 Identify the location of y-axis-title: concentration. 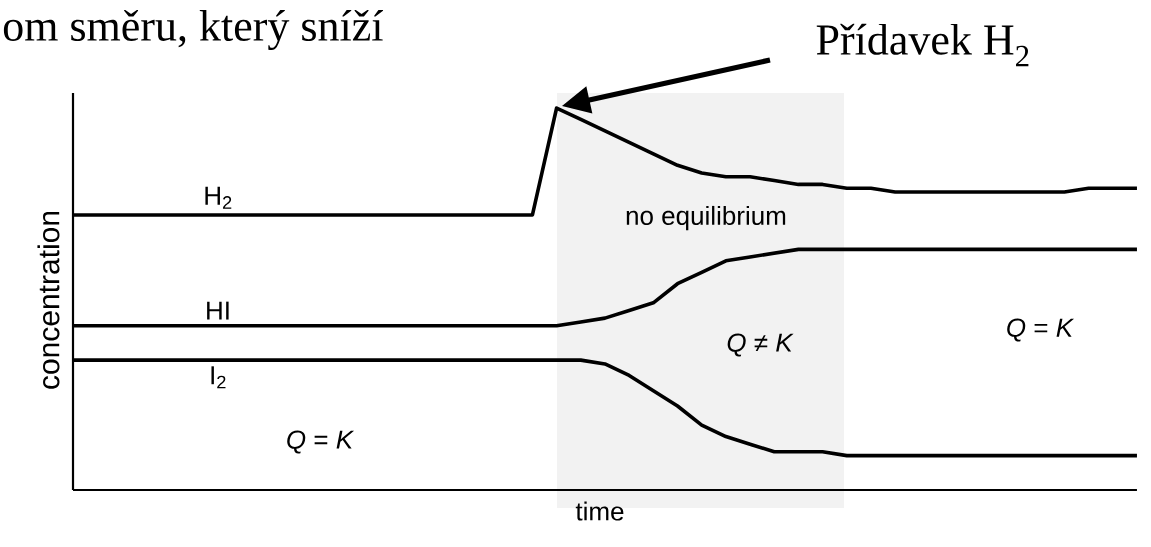
(48, 300).